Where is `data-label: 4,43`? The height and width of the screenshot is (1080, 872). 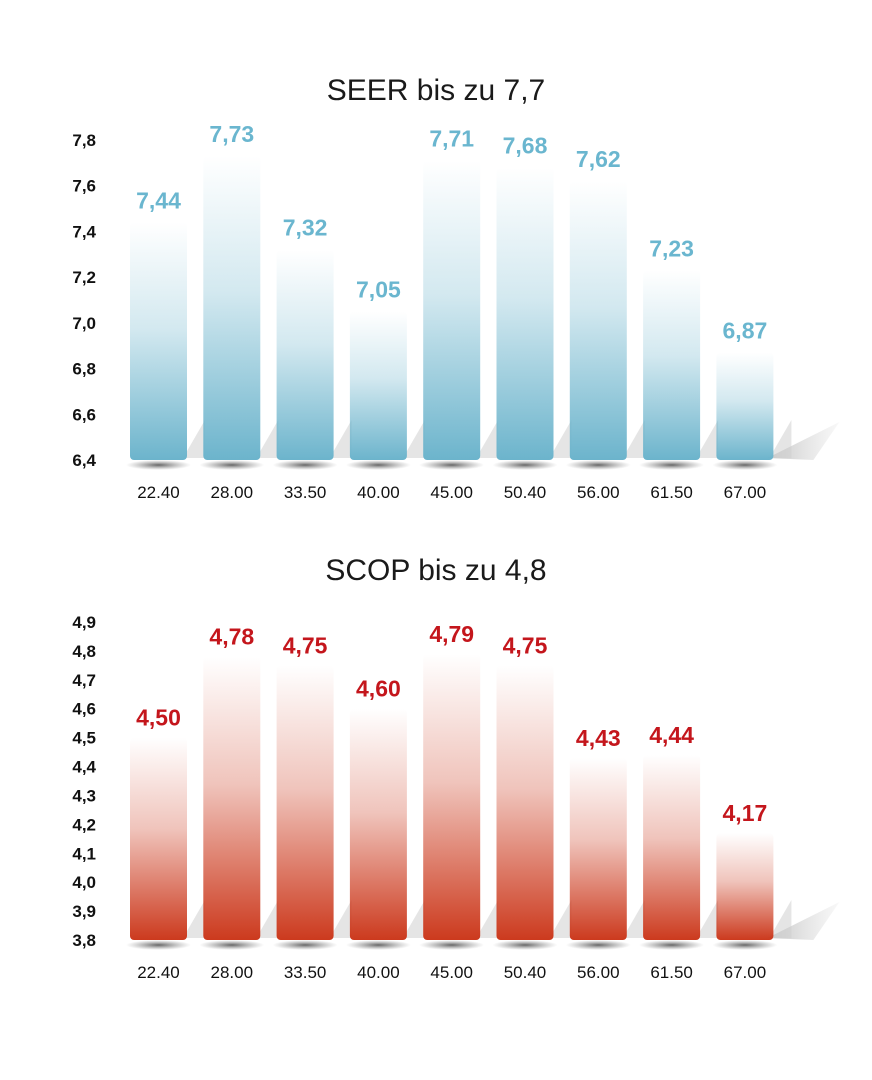 data-label: 4,43 is located at coordinates (598, 738).